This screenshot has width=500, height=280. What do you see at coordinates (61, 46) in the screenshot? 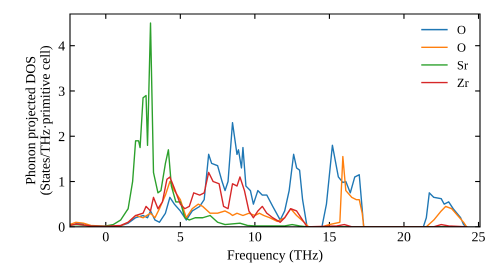
I see `y-tick-label: 4` at bounding box center [61, 46].